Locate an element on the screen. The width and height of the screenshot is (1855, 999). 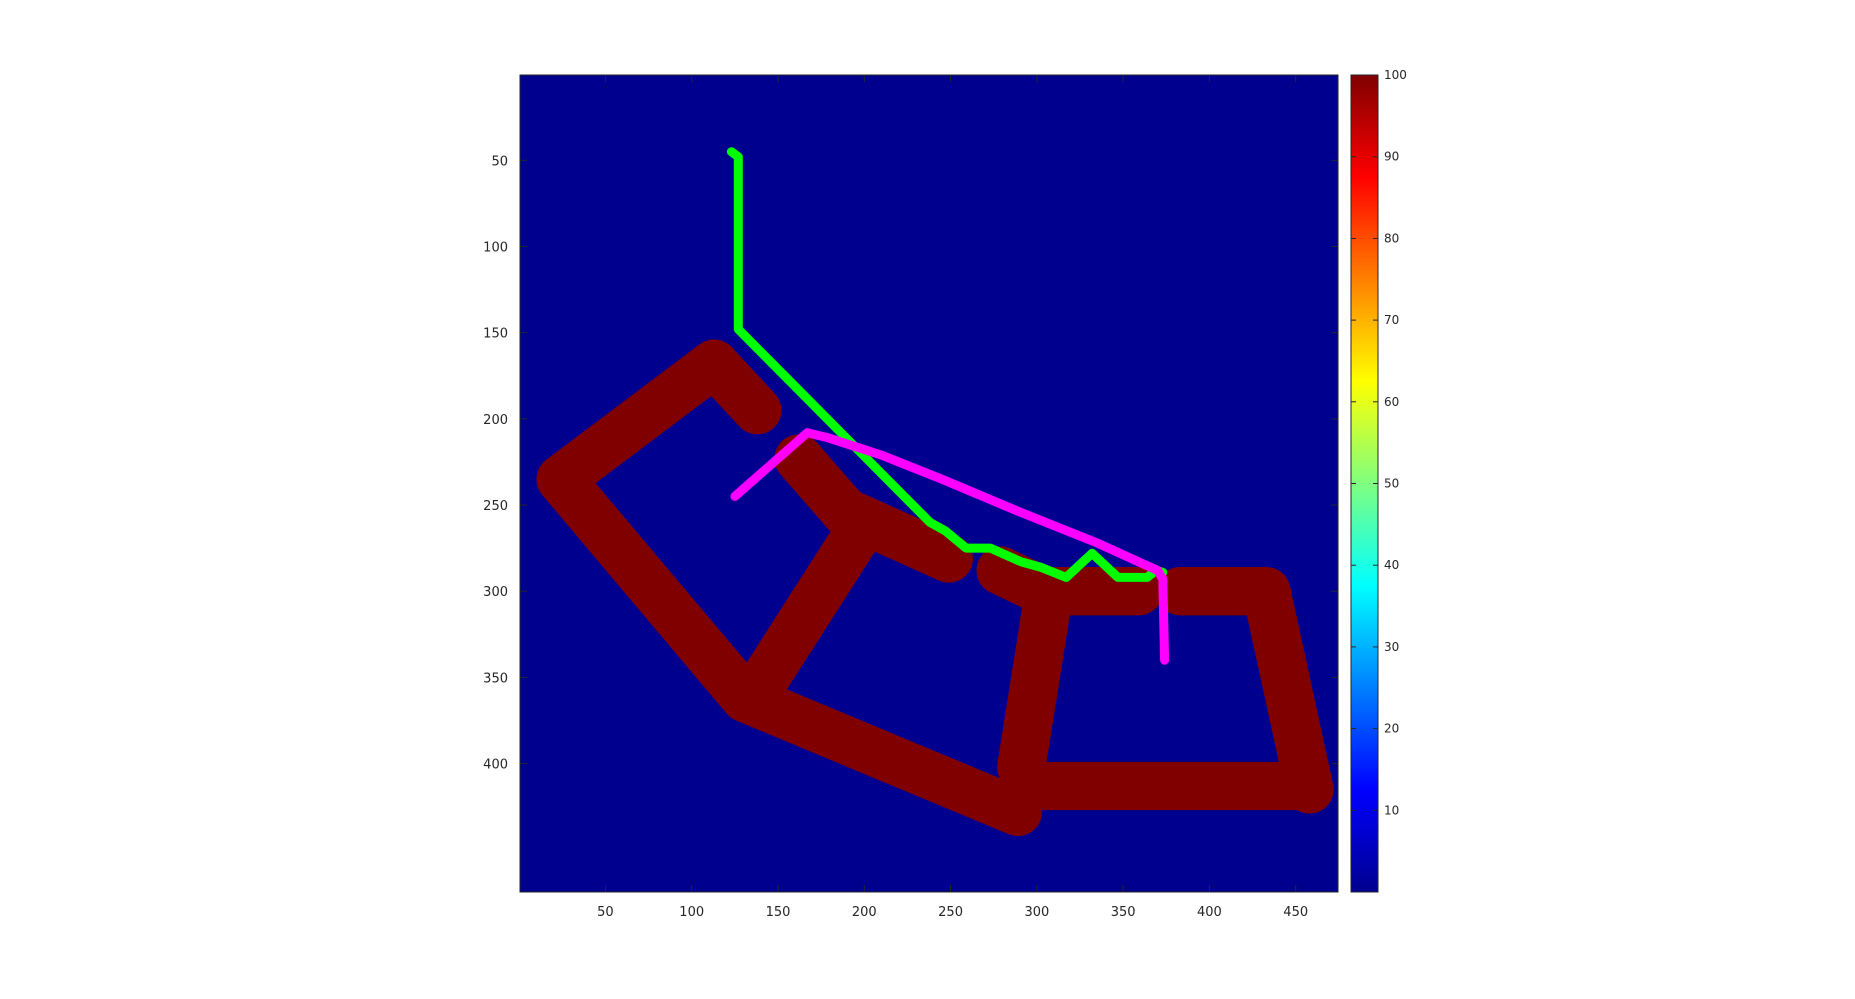
x-tick-label-200: 200 is located at coordinates (864, 912).